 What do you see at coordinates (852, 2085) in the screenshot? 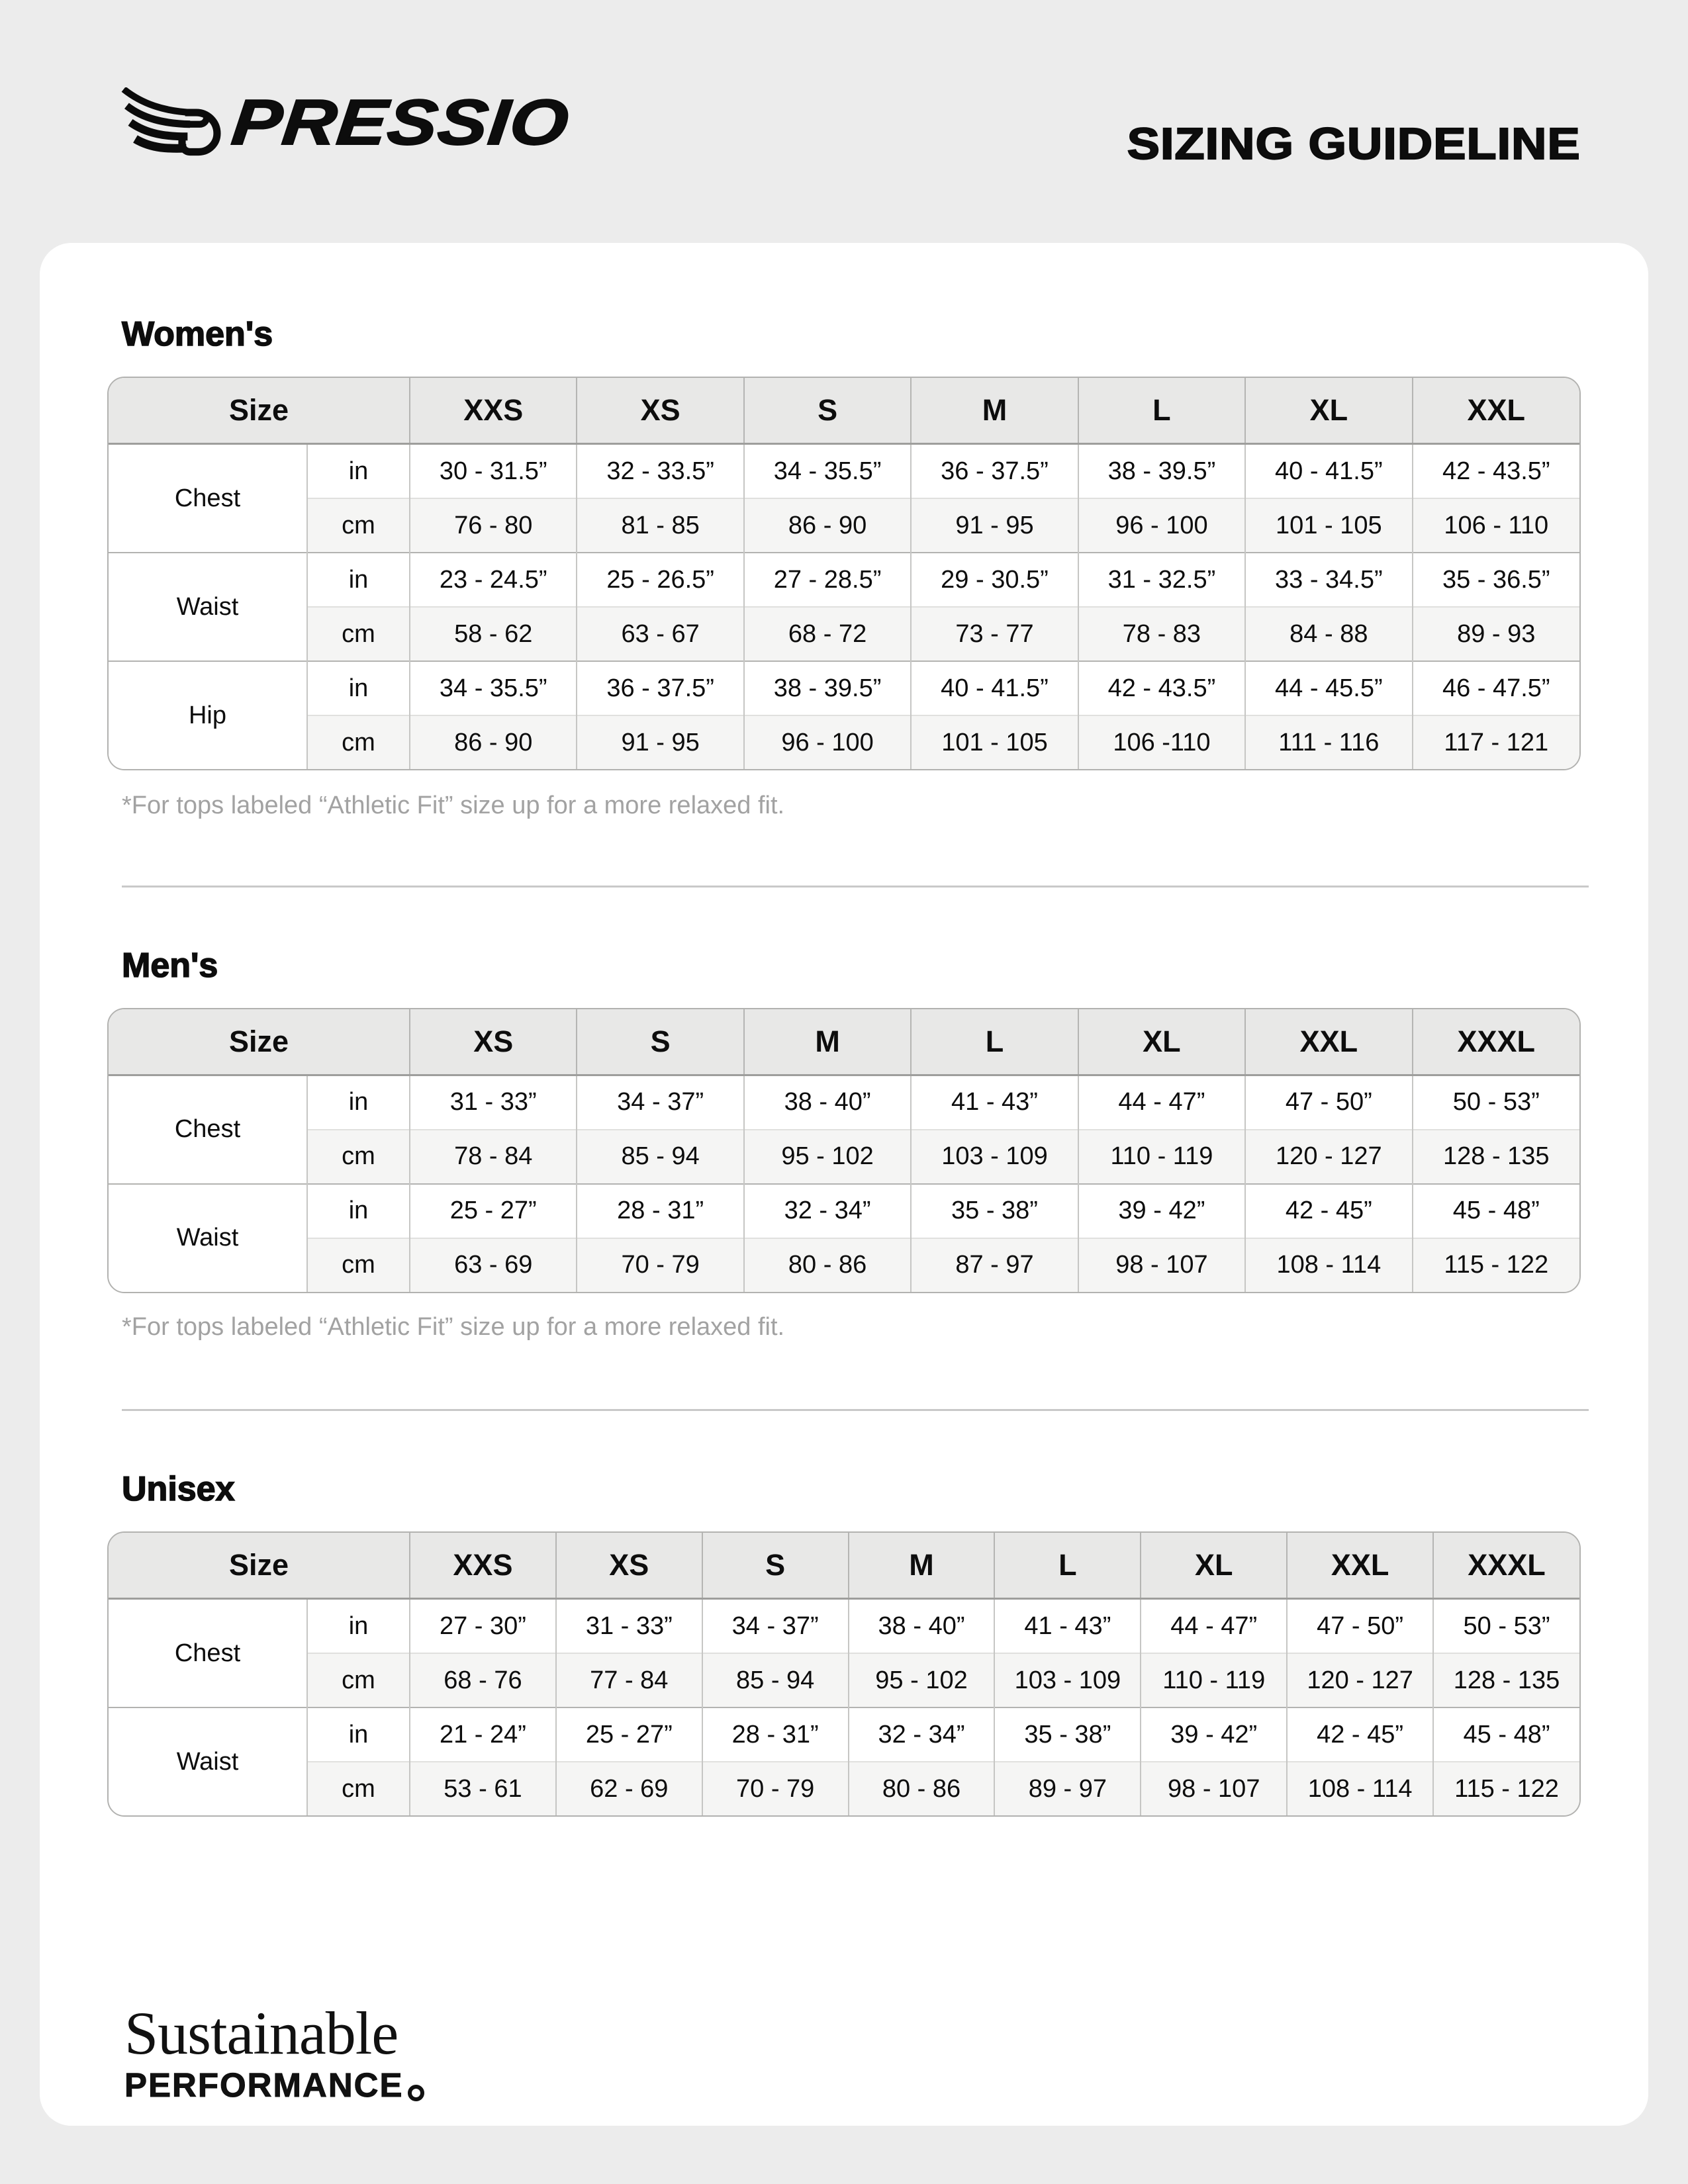
I see `footer-line2: PERFORMANCE` at bounding box center [852, 2085].